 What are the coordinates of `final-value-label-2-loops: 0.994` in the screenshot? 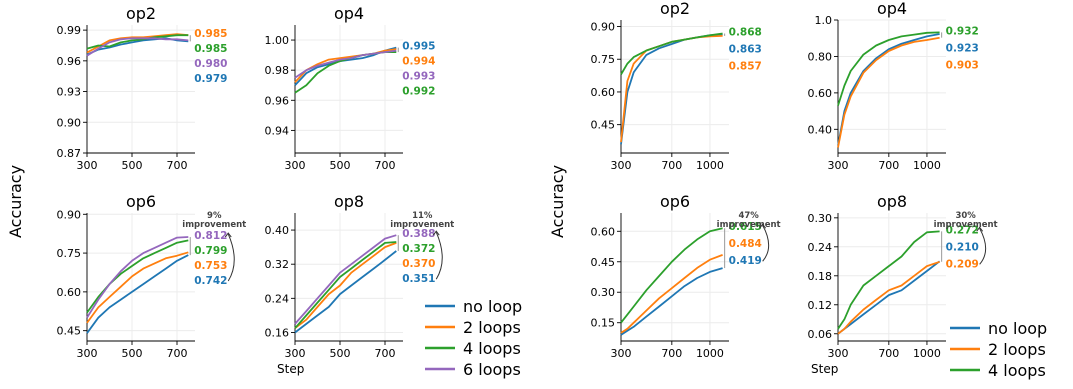 It's located at (418, 62).